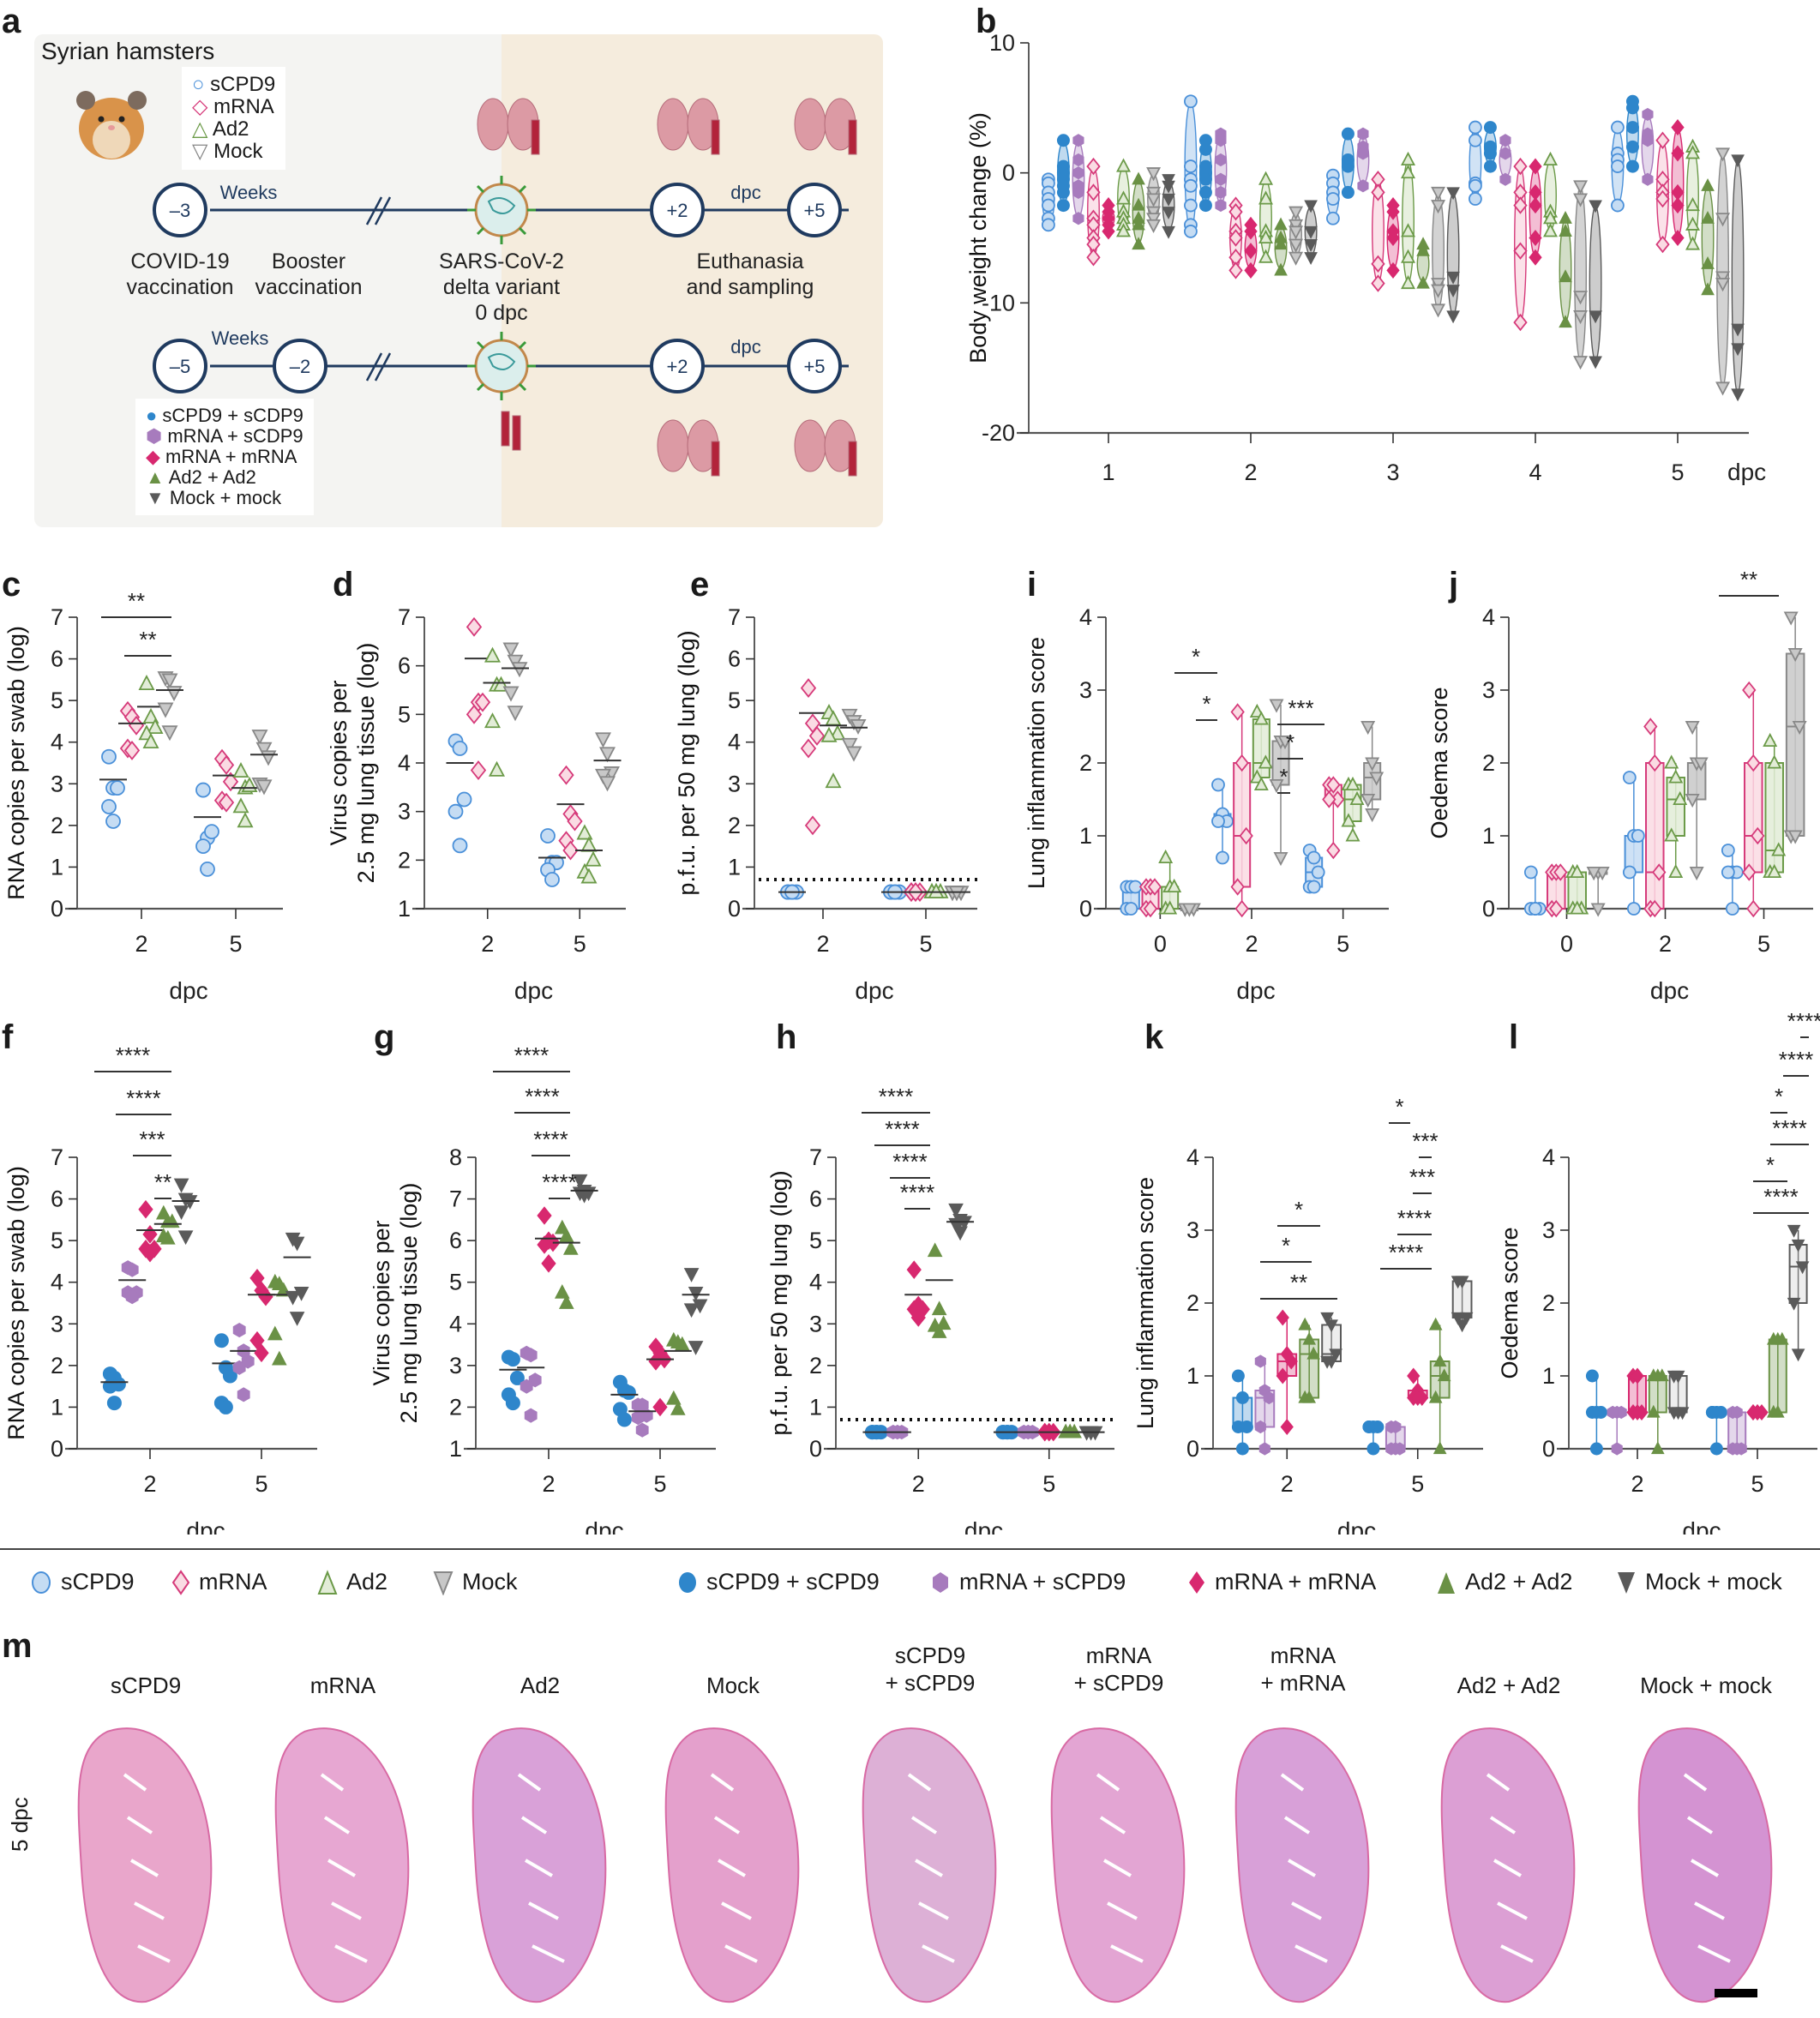  Describe the element at coordinates (1670, 990) in the screenshot. I see `x-axis-label: dpc` at that location.